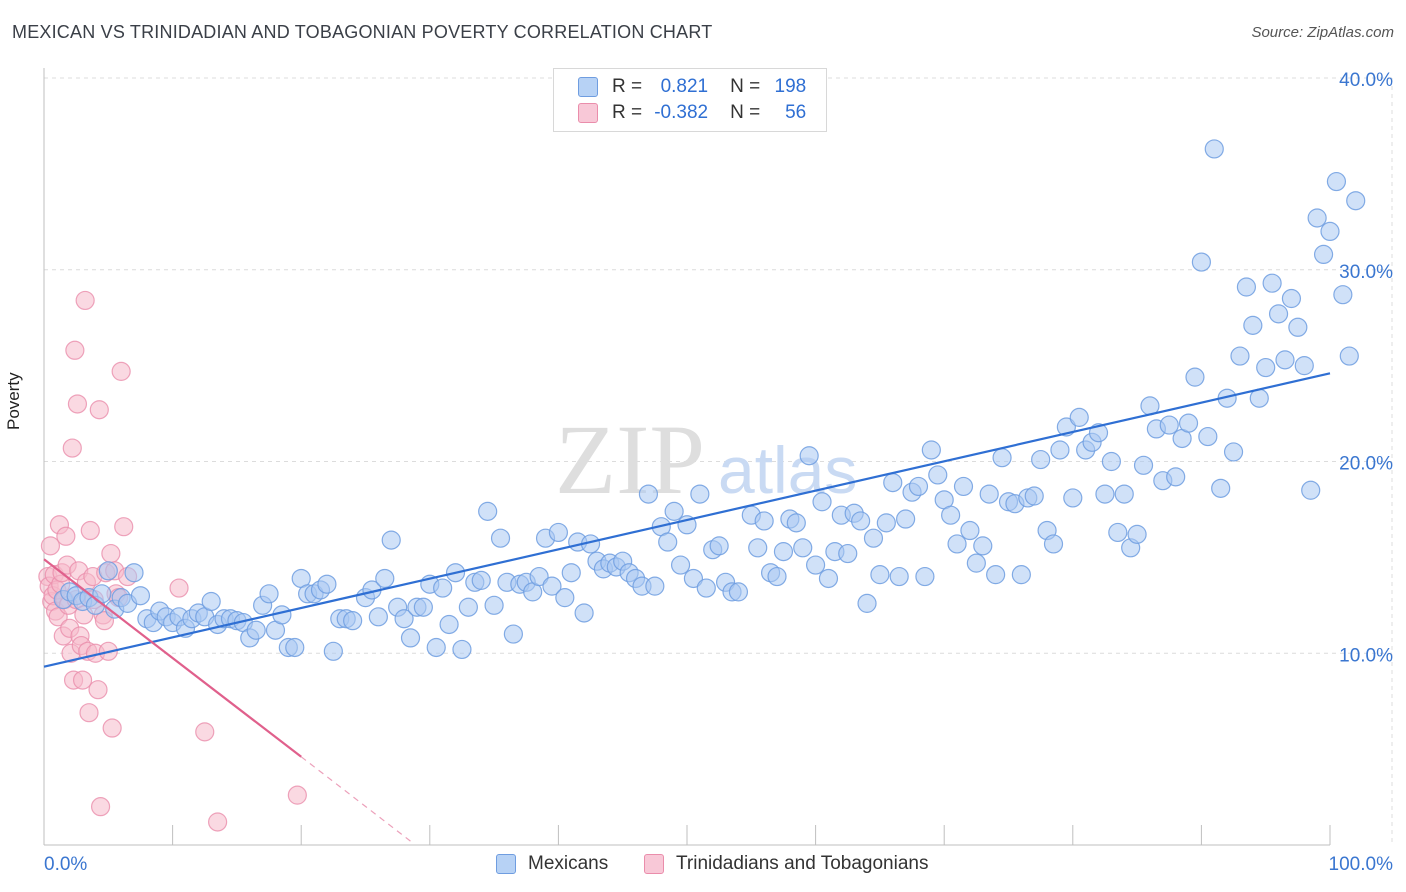 The width and height of the screenshot is (1406, 892). I want to click on series-trinidadian-points, so click(172, 561).